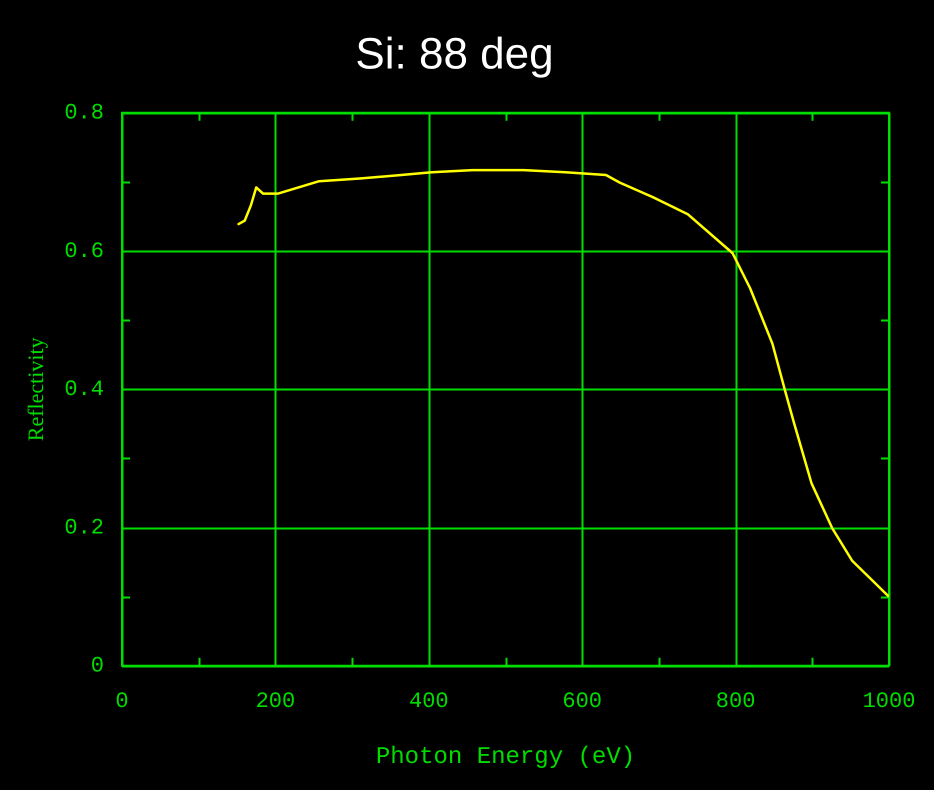 Image resolution: width=934 pixels, height=790 pixels. Describe the element at coordinates (582, 701) in the screenshot. I see `x-tick-label: 600` at that location.